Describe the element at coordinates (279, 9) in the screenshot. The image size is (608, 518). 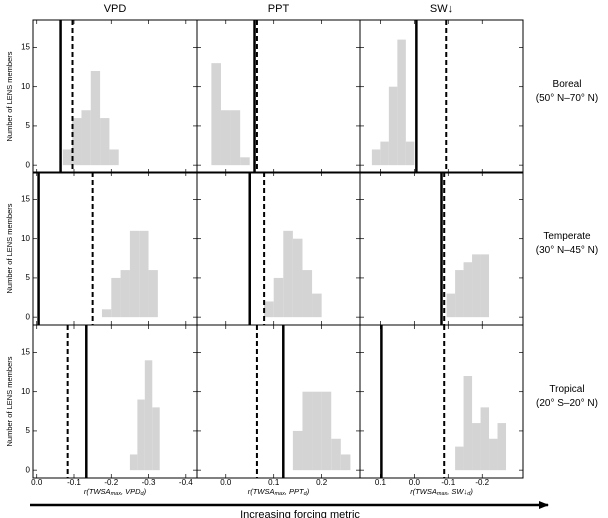
I see `column-title: PPT` at that location.